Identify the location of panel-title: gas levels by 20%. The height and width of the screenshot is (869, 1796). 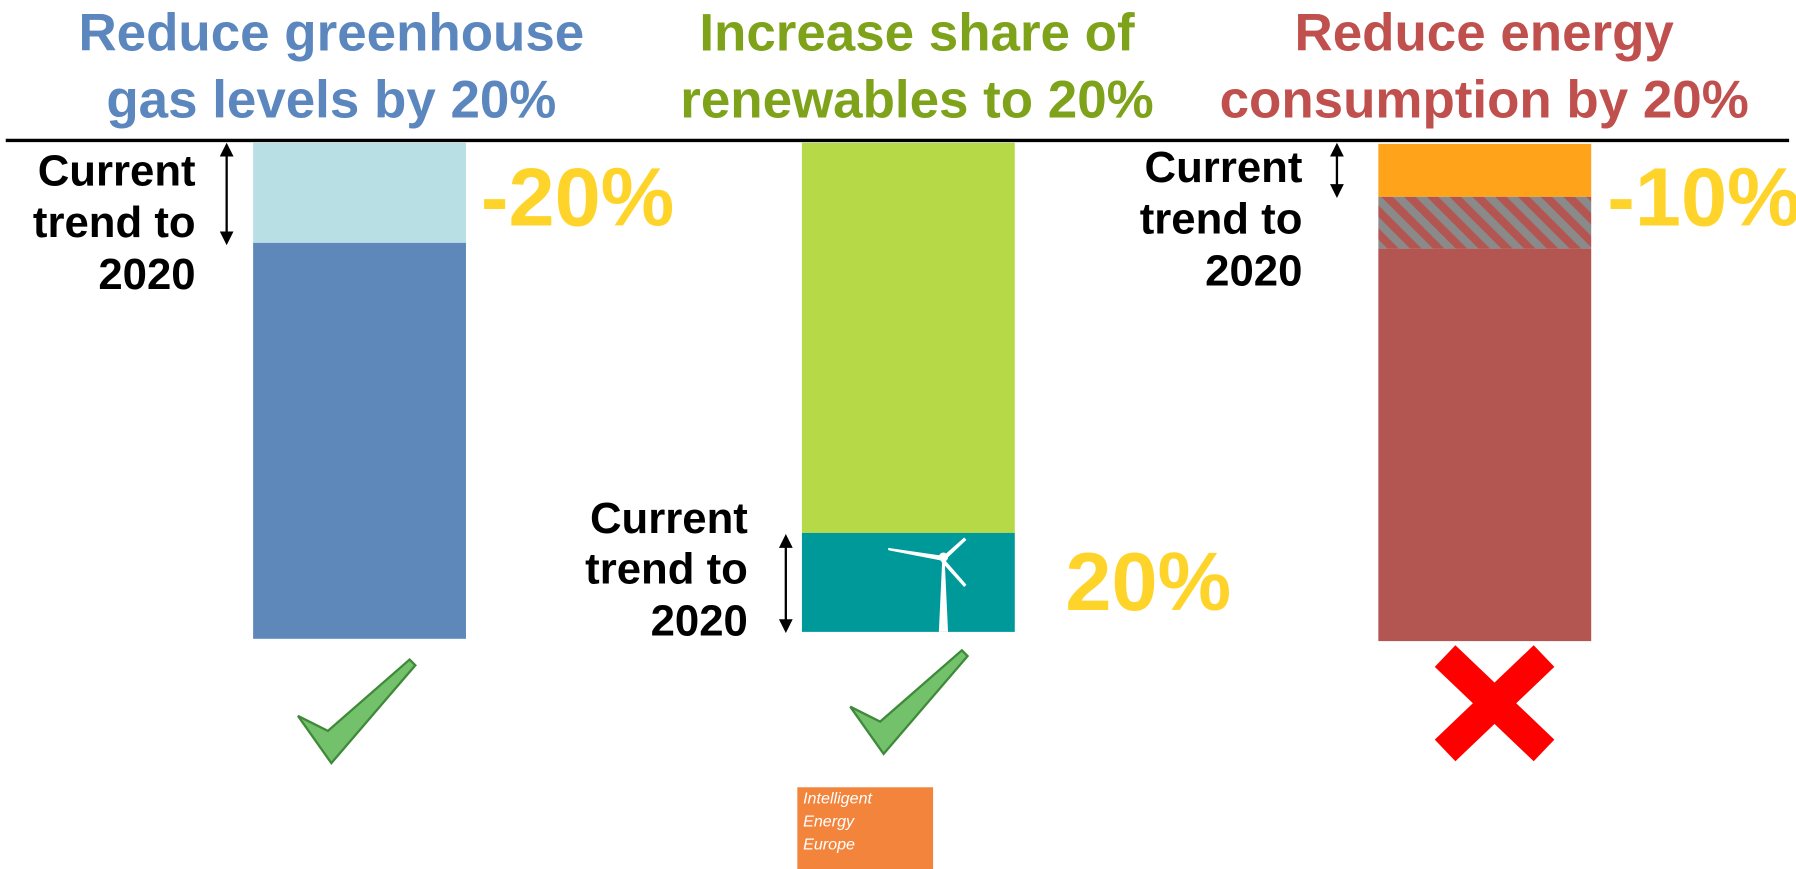
(331, 99).